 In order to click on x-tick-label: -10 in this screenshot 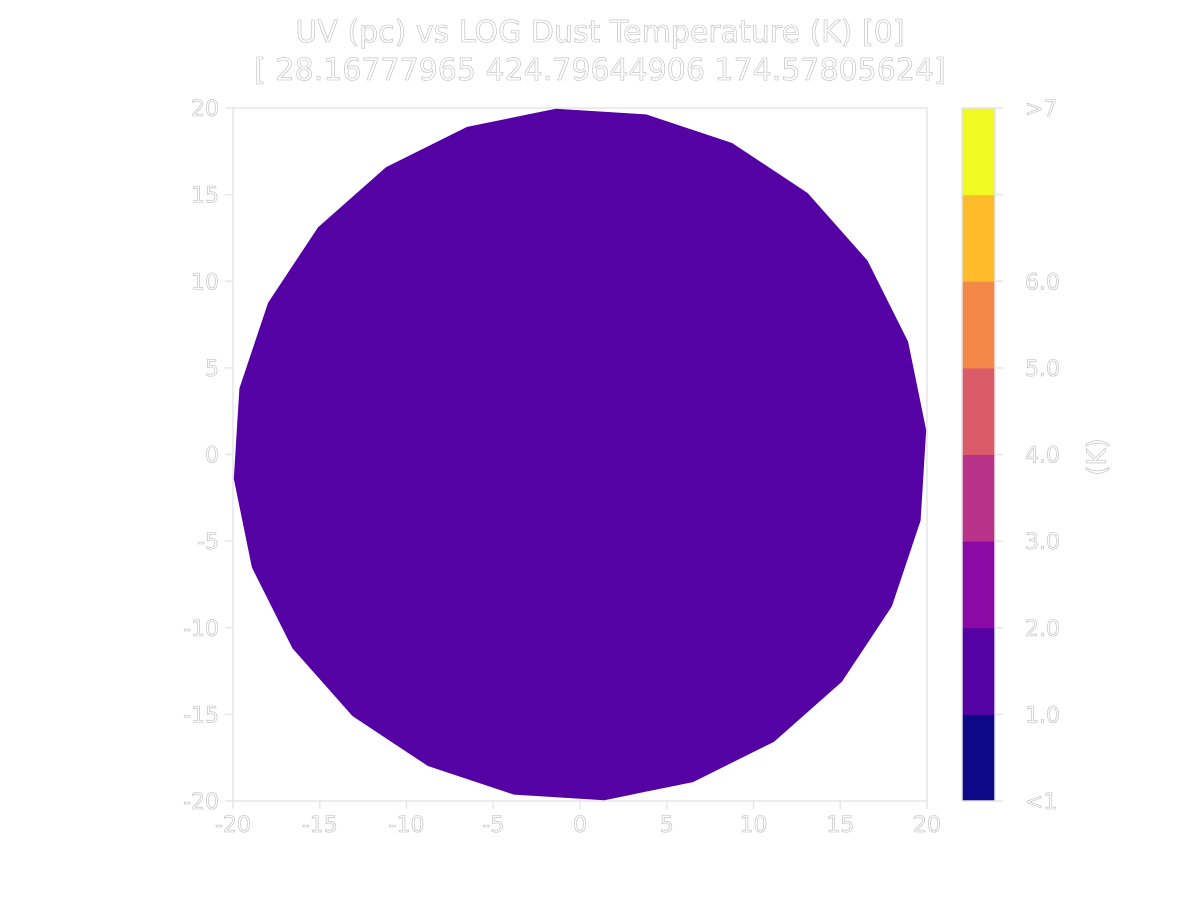, I will do `click(407, 825)`.